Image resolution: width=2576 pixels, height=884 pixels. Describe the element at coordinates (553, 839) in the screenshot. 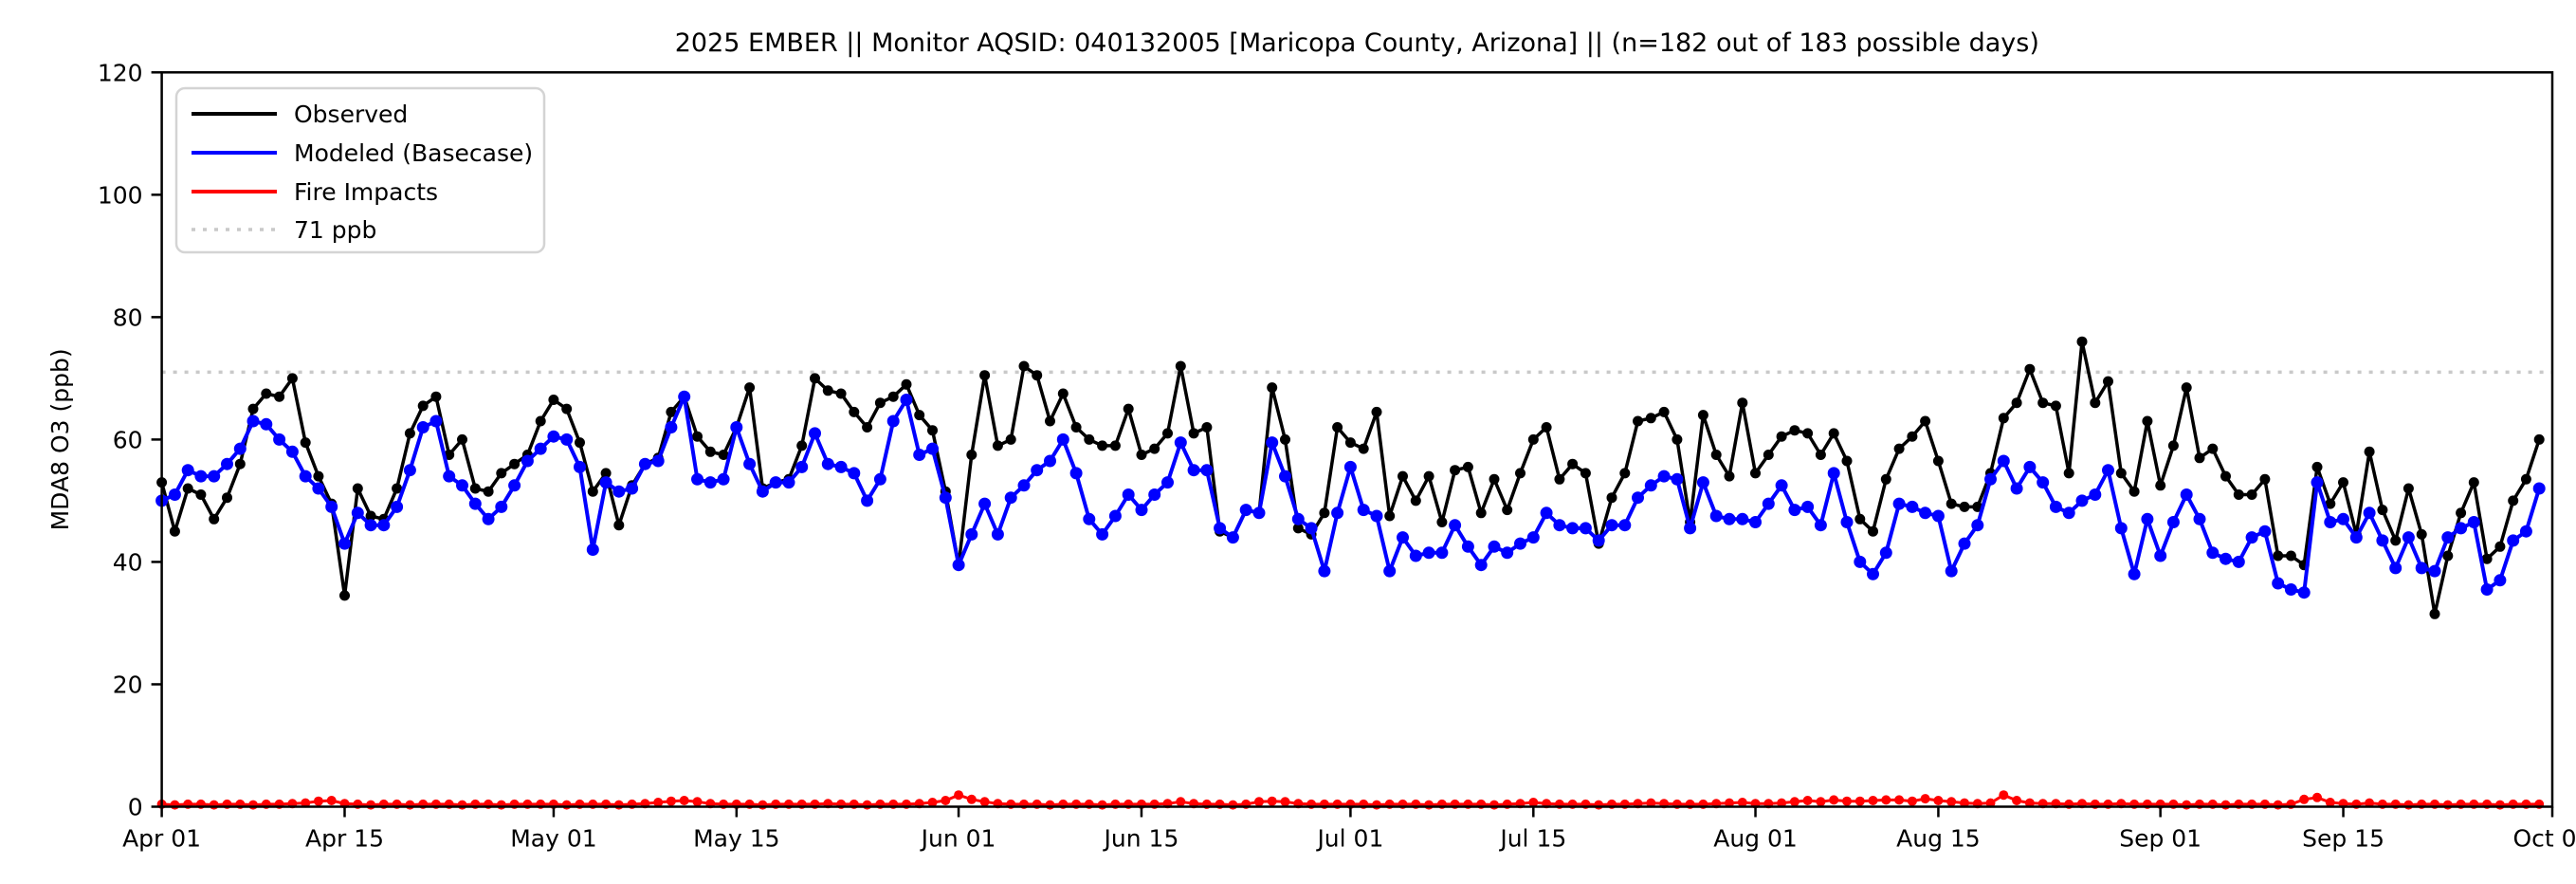

I see `x-tick-label: May 01` at that location.